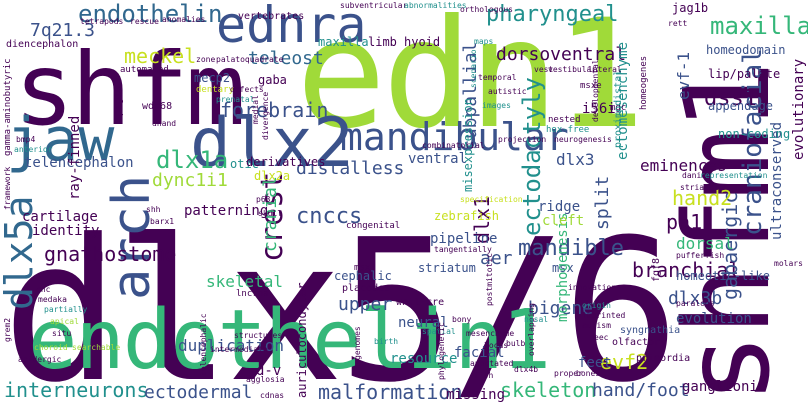 The width and height of the screenshot is (808, 404). Describe the element at coordinates (467, 216) in the screenshot. I see `word-zebrafish: zebrafish` at that location.